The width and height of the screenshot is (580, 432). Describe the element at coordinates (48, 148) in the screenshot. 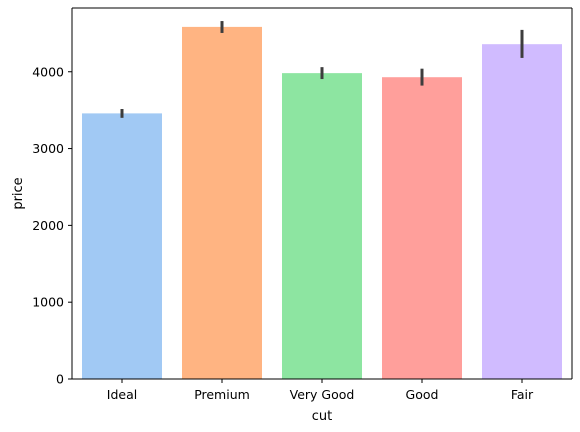

I see `y-tick-label: 3000` at that location.